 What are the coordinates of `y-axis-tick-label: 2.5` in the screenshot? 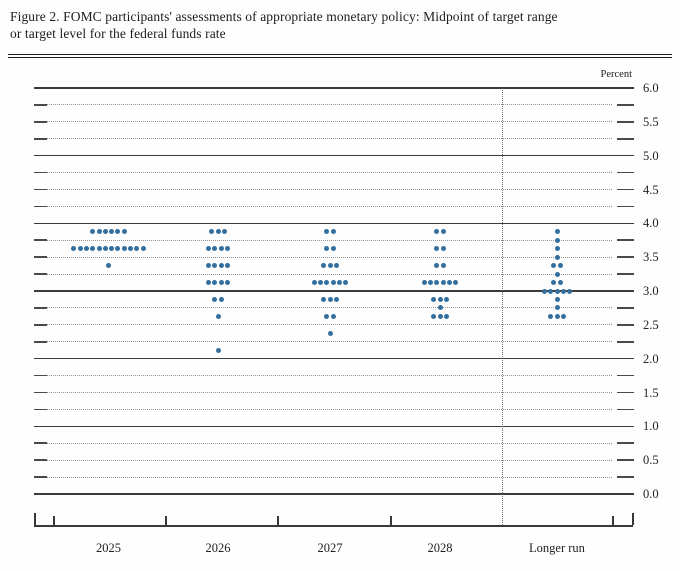 It's located at (651, 324).